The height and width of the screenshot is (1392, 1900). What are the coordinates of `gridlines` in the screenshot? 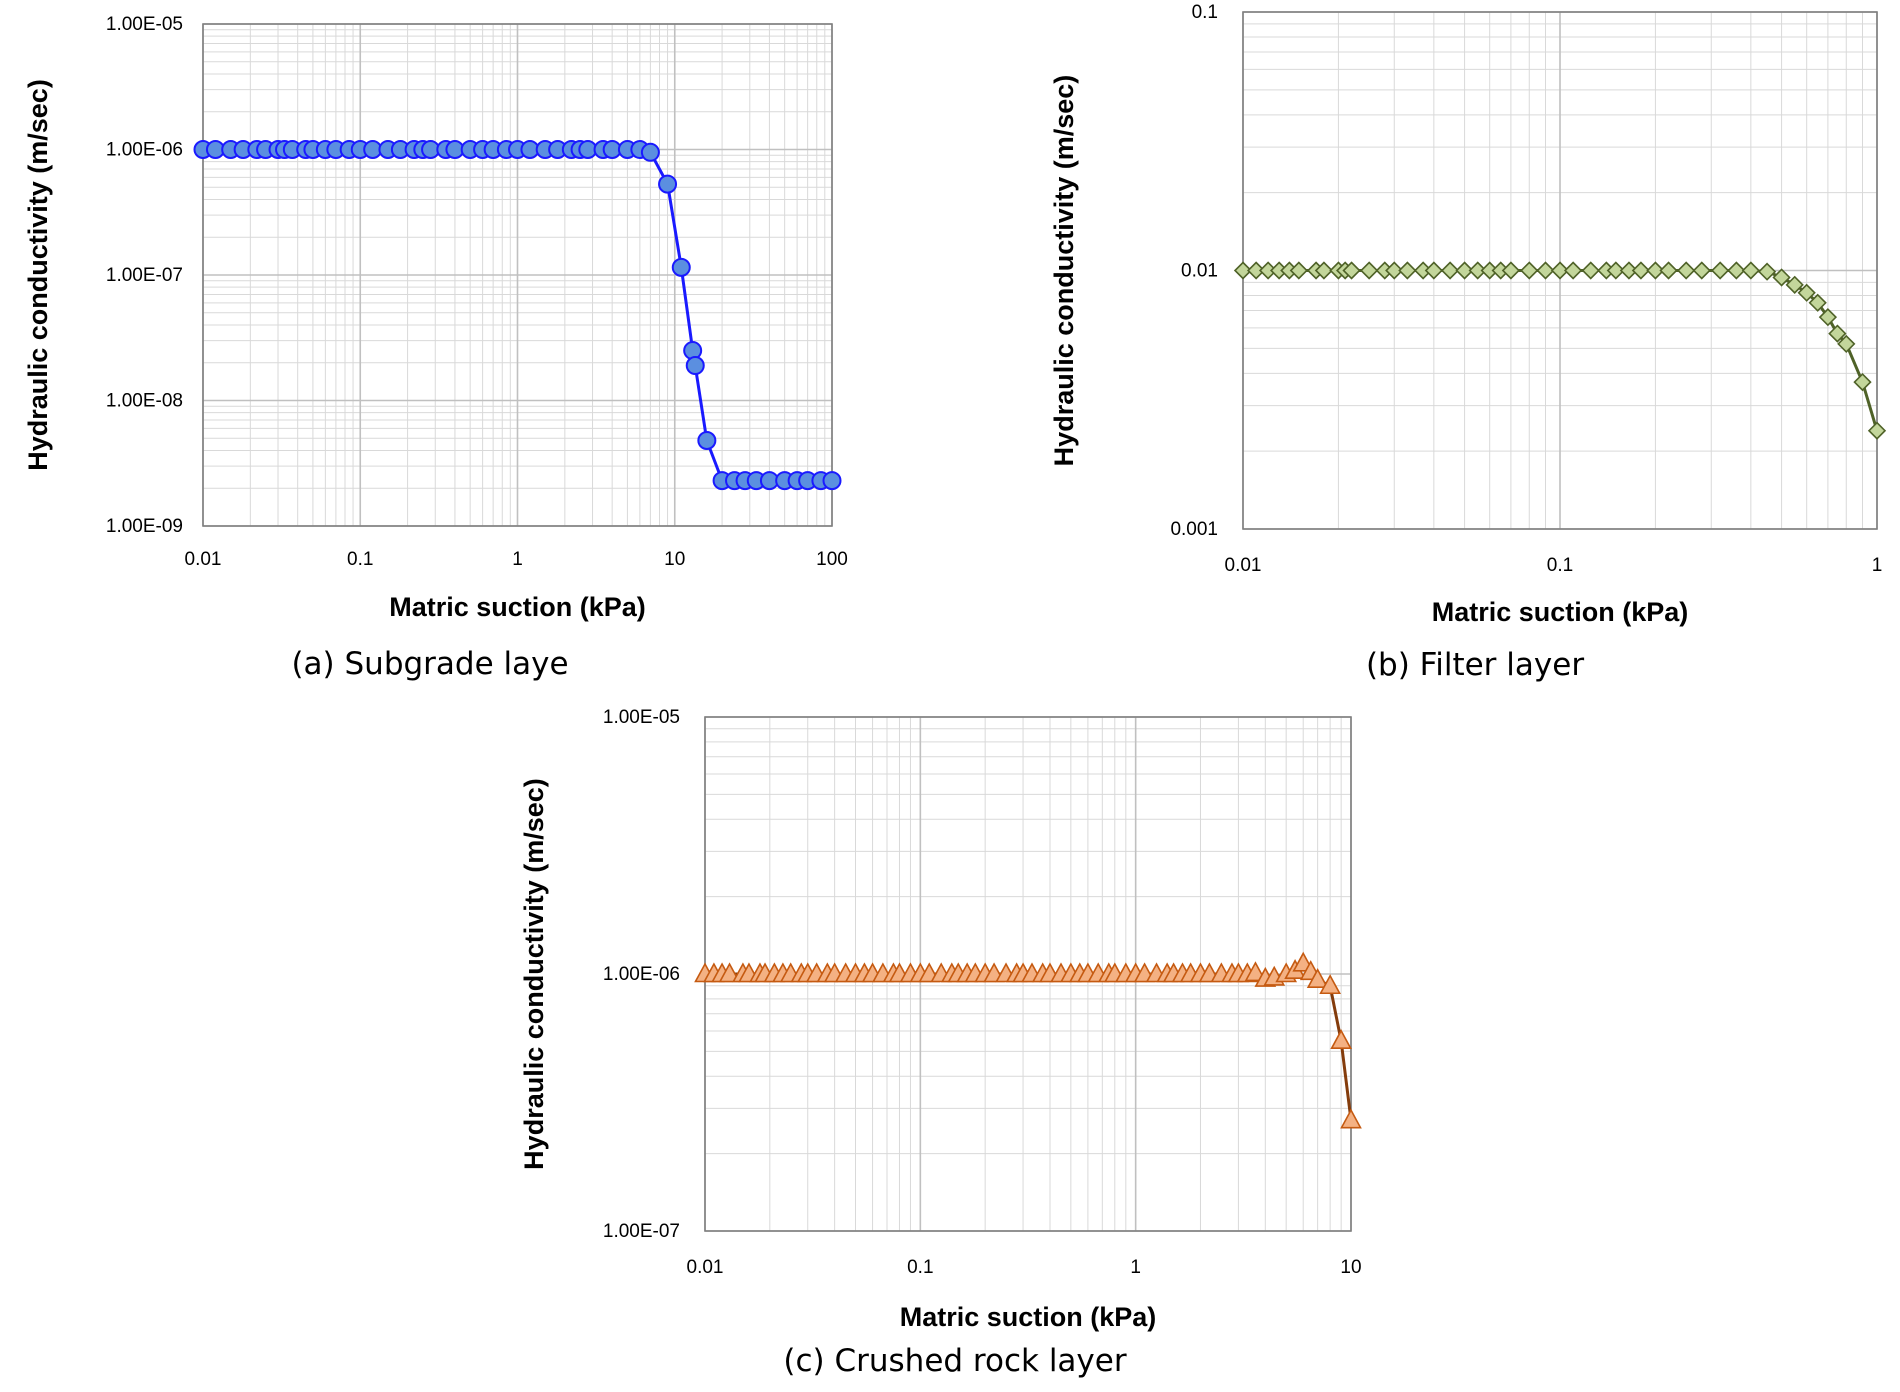 It's located at (517, 275).